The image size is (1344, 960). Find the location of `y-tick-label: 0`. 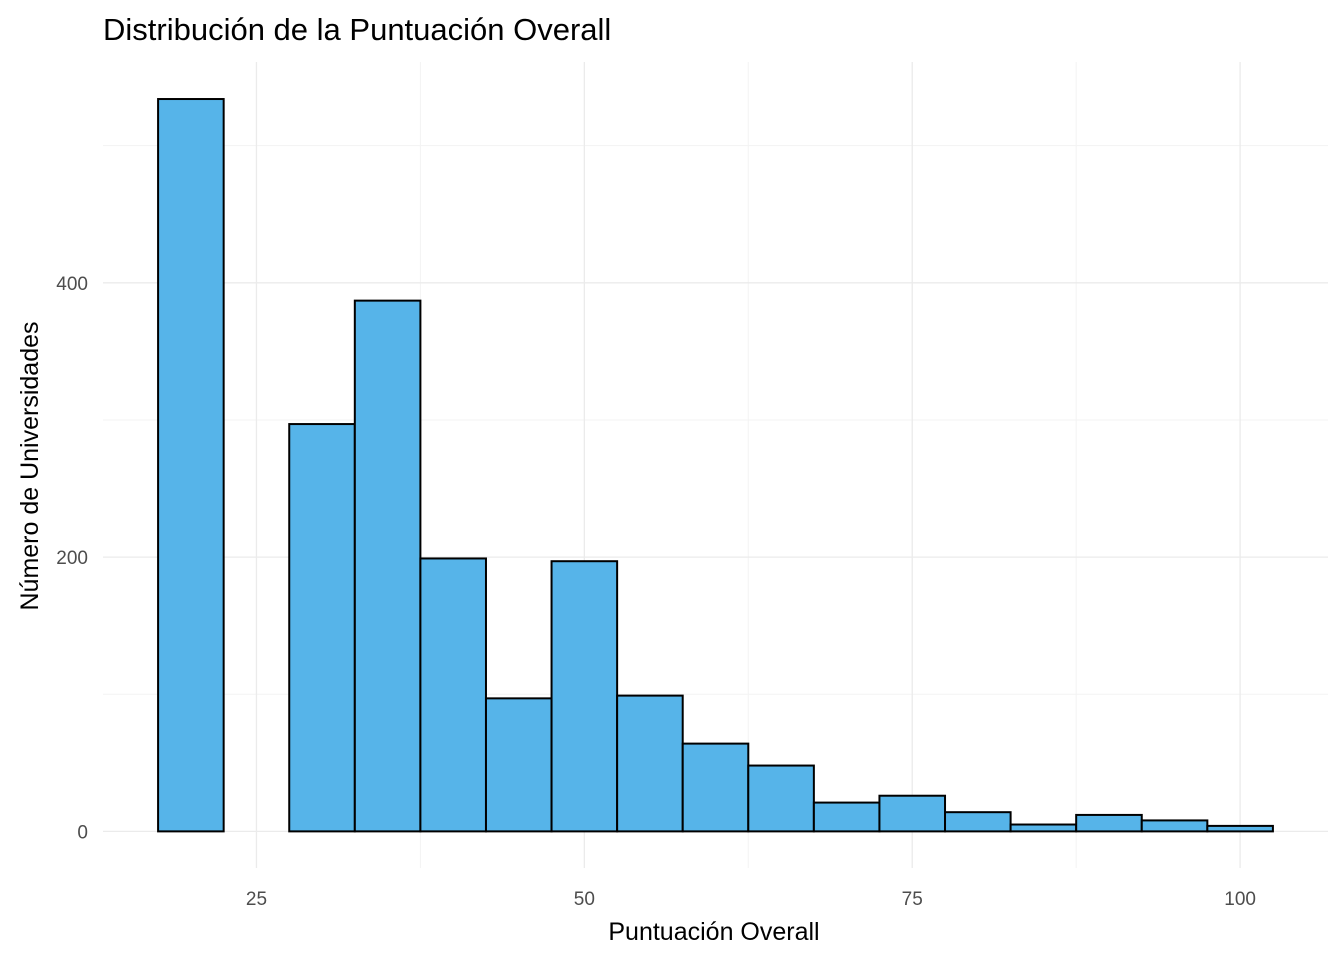

y-tick-label: 0 is located at coordinates (82, 832).